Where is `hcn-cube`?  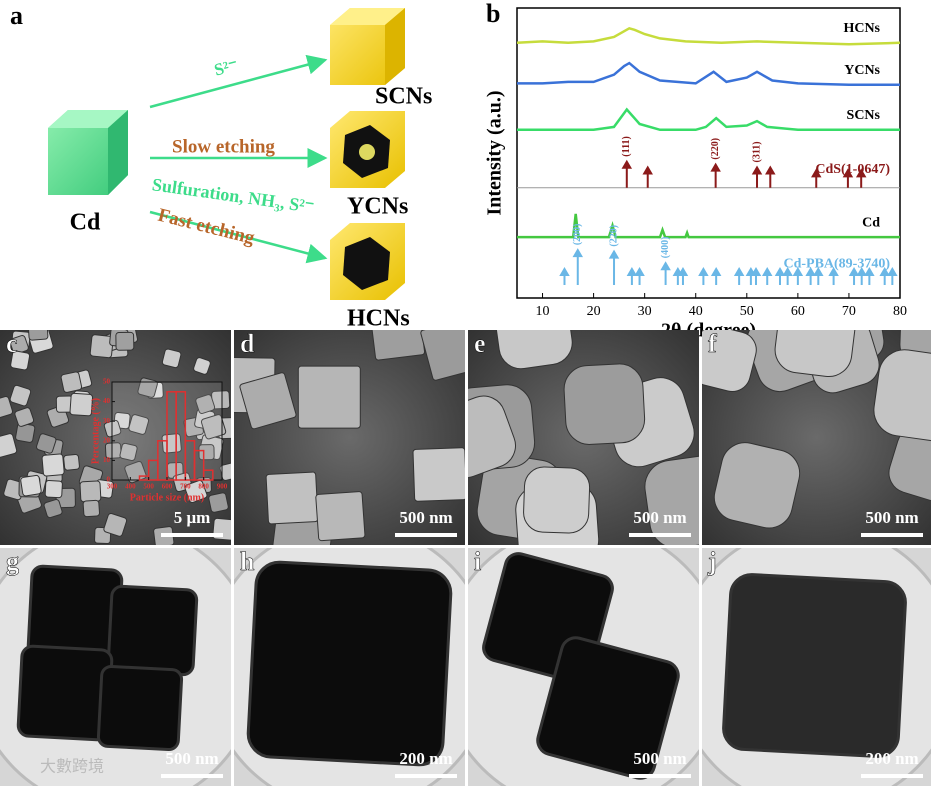
hcn-cube is located at coordinates (367, 261).